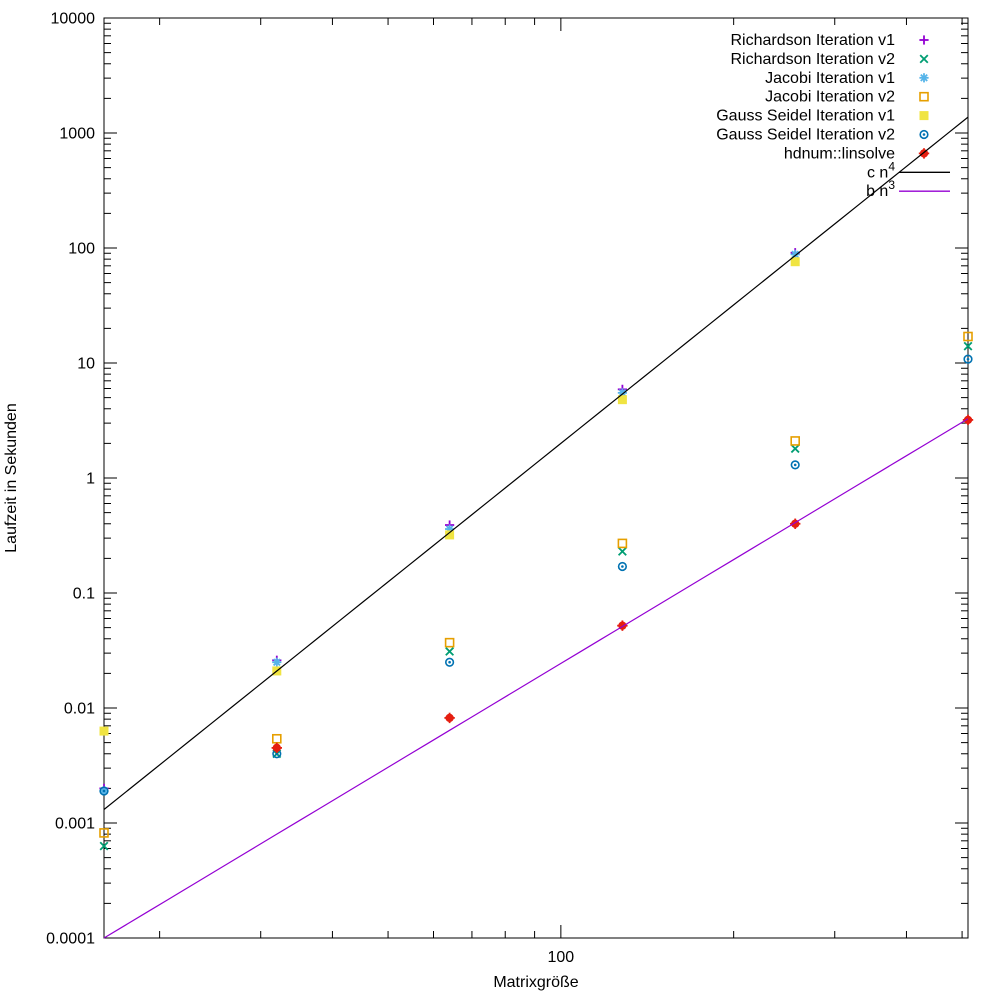 Image resolution: width=1000 pixels, height=1005 pixels. What do you see at coordinates (880, 189) in the screenshot?
I see `legend-label-b-n3: b n3` at bounding box center [880, 189].